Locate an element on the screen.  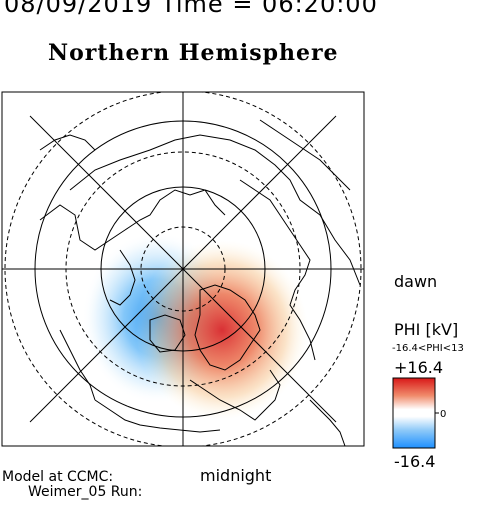
colorbar-min-label: -16.4 is located at coordinates (415, 461).